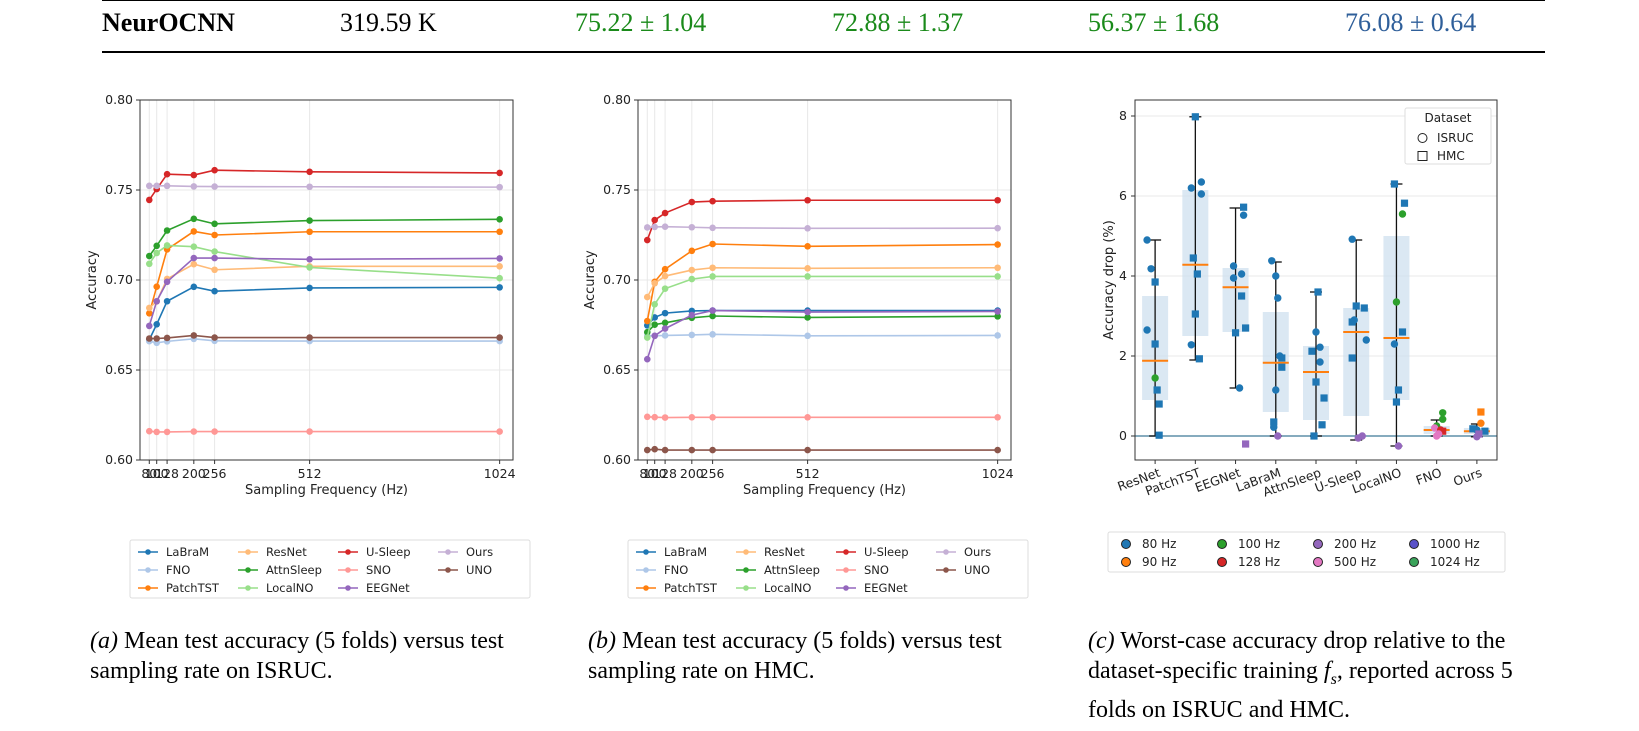 This screenshot has height=731, width=1639. I want to click on series-eegnet, so click(822, 335).